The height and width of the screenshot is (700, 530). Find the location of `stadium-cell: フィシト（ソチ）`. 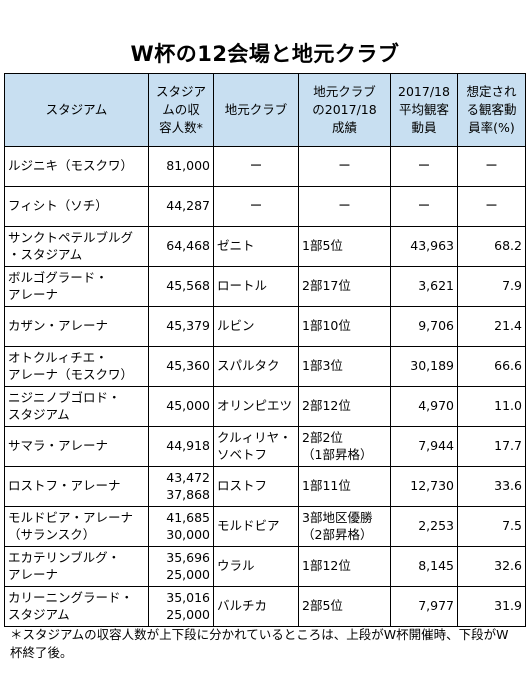

stadium-cell: フィシト（ソチ） is located at coordinates (76, 206).